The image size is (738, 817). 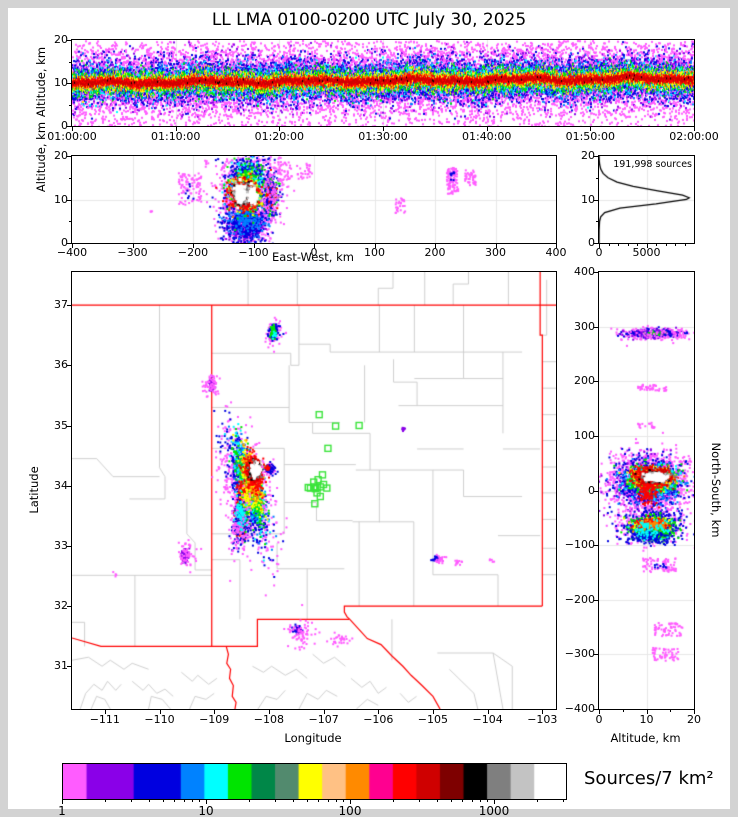 I want to click on tick-label: 01:30:00, so click(x=383, y=136).